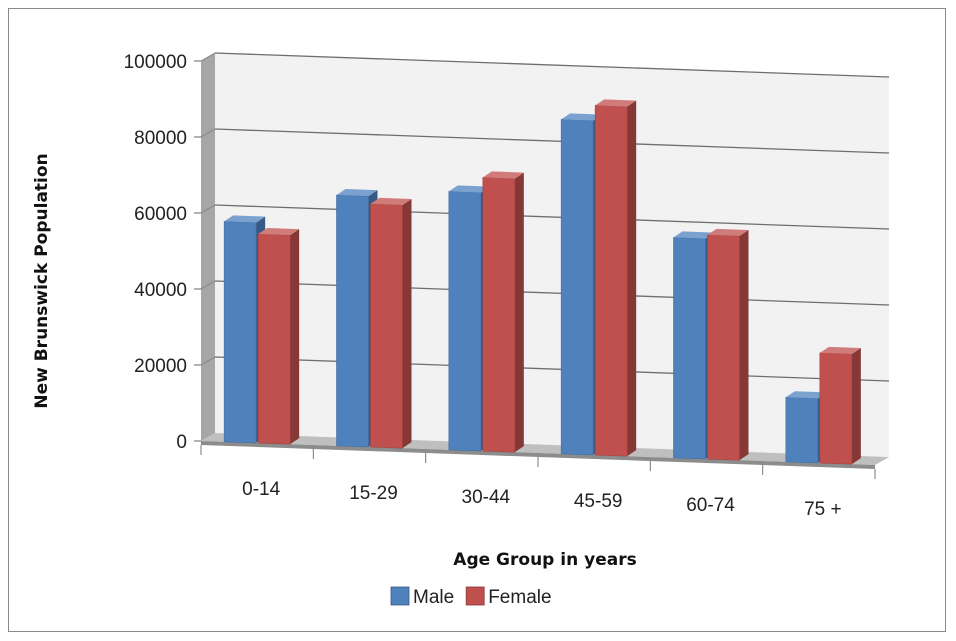 The height and width of the screenshot is (641, 956). Describe the element at coordinates (160, 138) in the screenshot. I see `y-tick-label: 80000` at that location.